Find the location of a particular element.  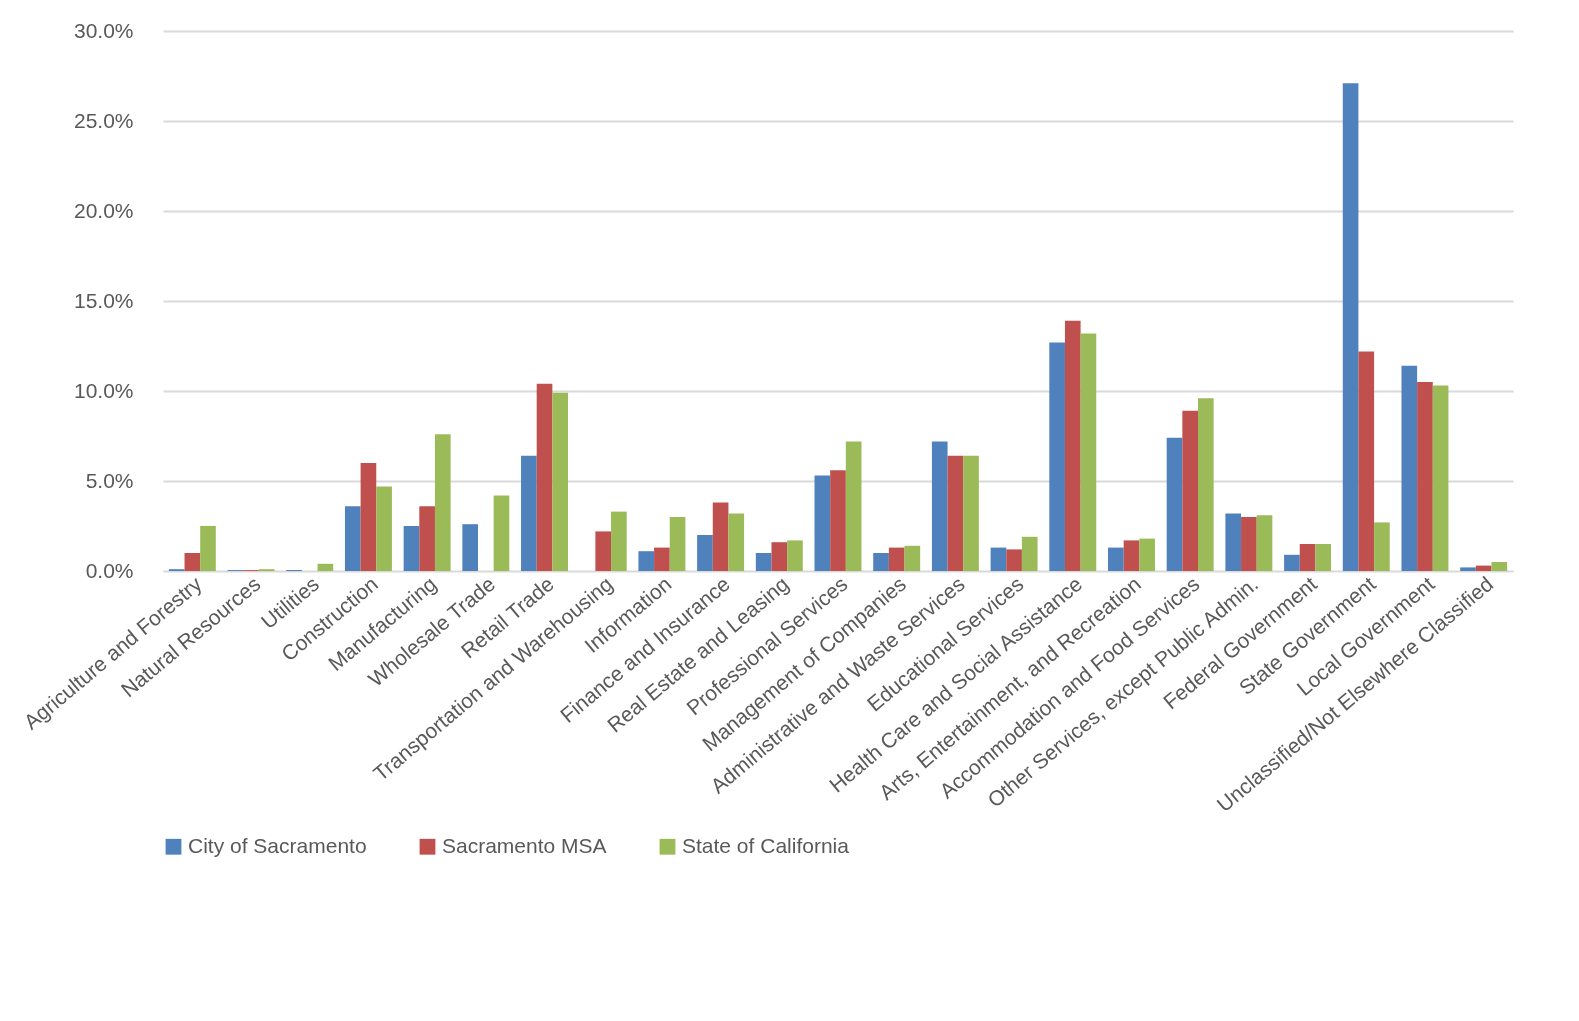

y-tick-label: 20.0% is located at coordinates (103, 210).